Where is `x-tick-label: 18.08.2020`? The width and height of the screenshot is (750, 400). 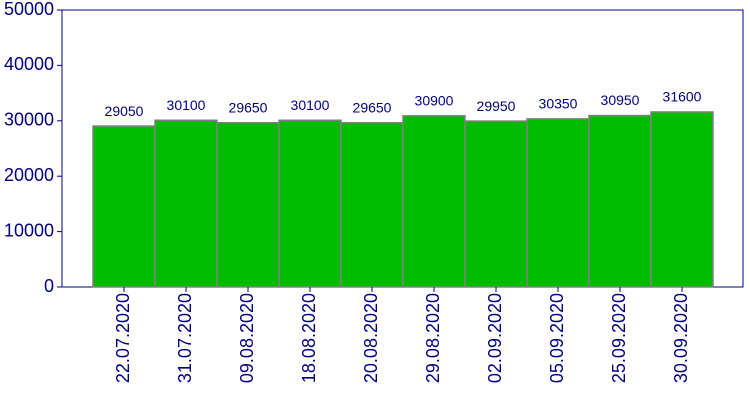
x-tick-label: 18.08.2020 is located at coordinates (309, 338).